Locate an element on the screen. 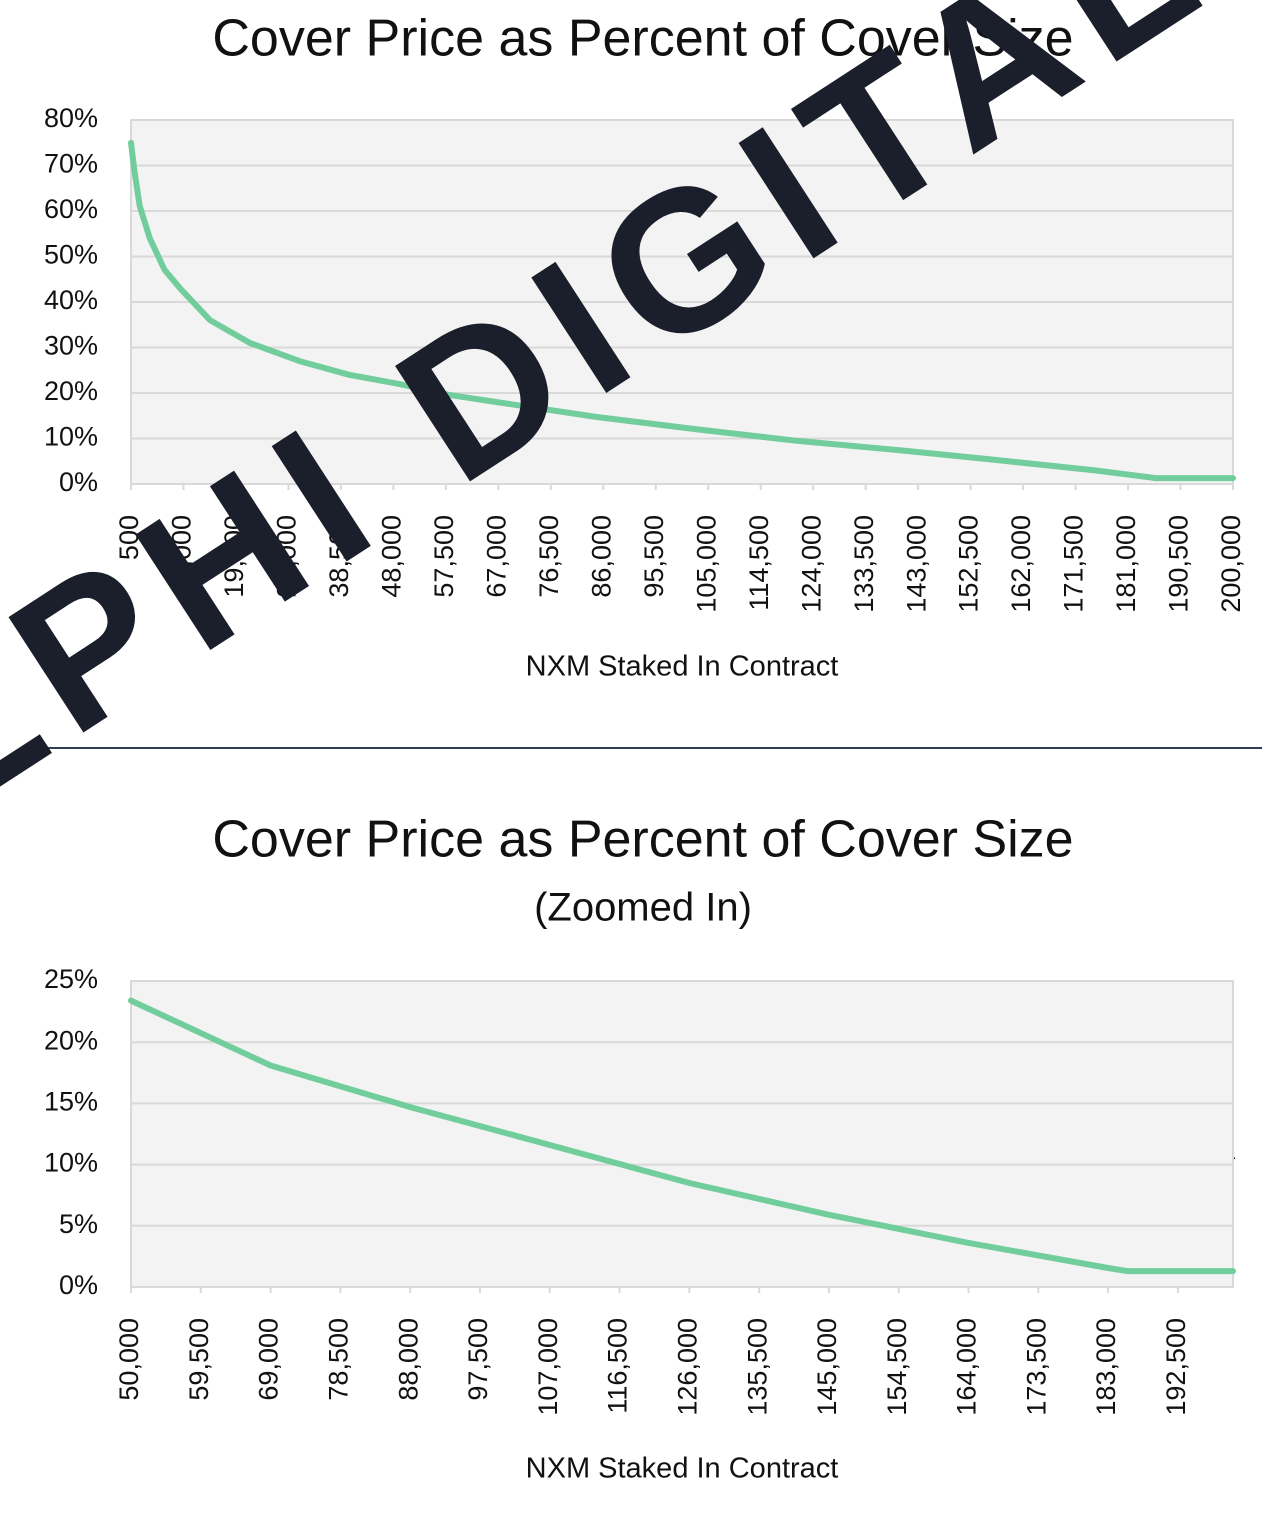 Image resolution: width=1268 pixels, height=1532 pixels. x-tick-label: 162,000 is located at coordinates (1021, 564).